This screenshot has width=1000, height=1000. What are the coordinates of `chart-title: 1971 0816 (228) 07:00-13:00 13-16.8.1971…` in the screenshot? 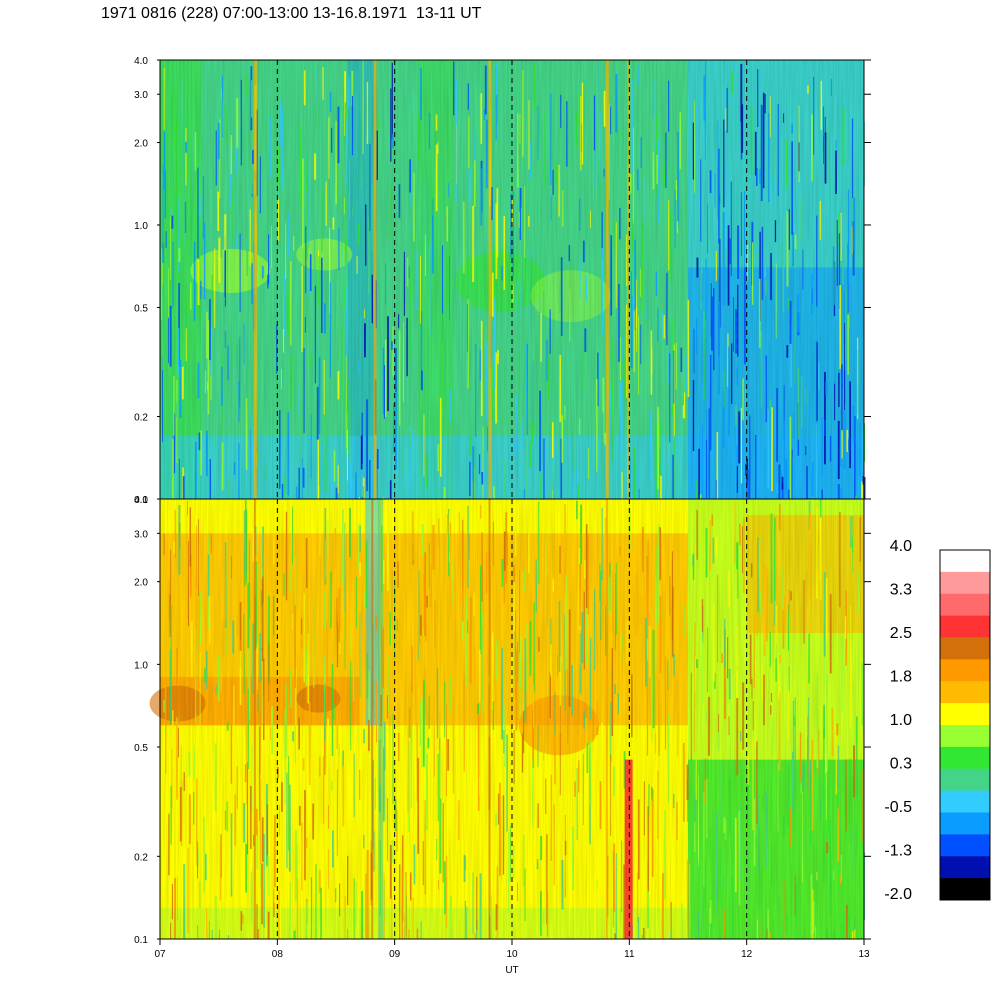 It's located at (291, 13).